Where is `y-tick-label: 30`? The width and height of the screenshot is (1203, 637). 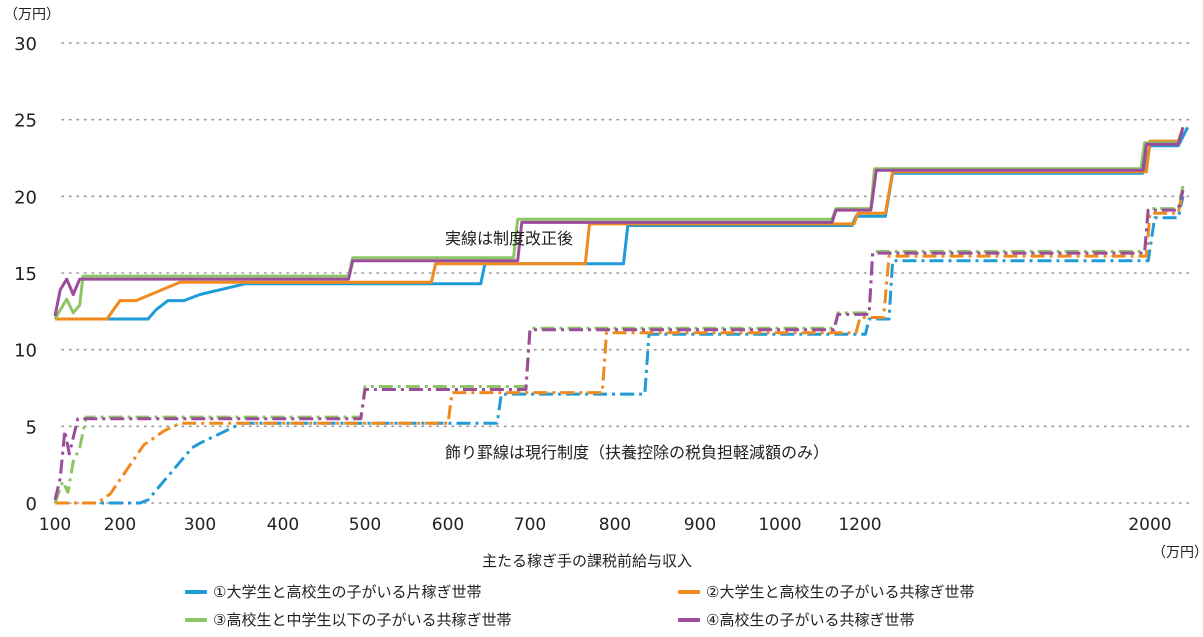 y-tick-label: 30 is located at coordinates (25, 44).